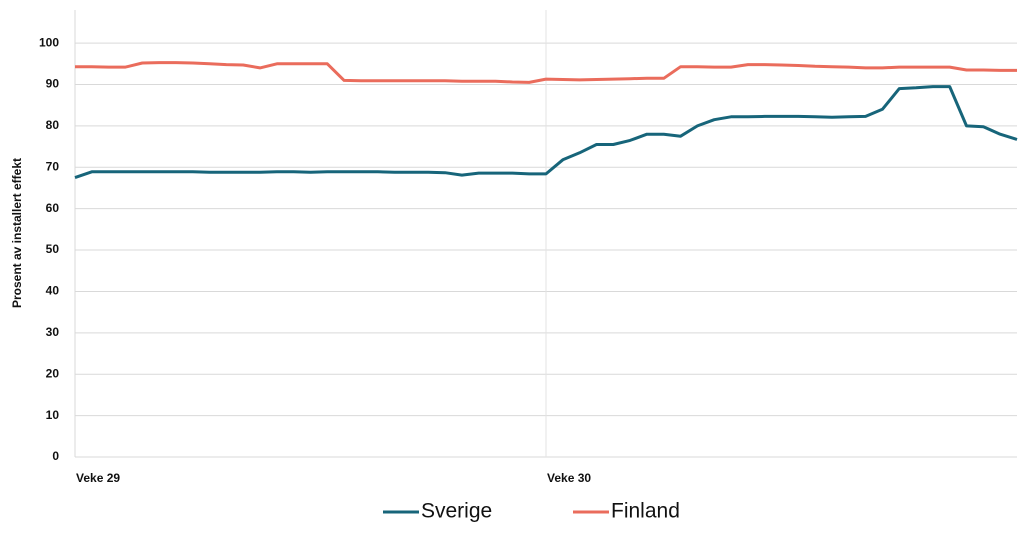  Describe the element at coordinates (98, 478) in the screenshot. I see `x-tick-label: Veke 29` at that location.